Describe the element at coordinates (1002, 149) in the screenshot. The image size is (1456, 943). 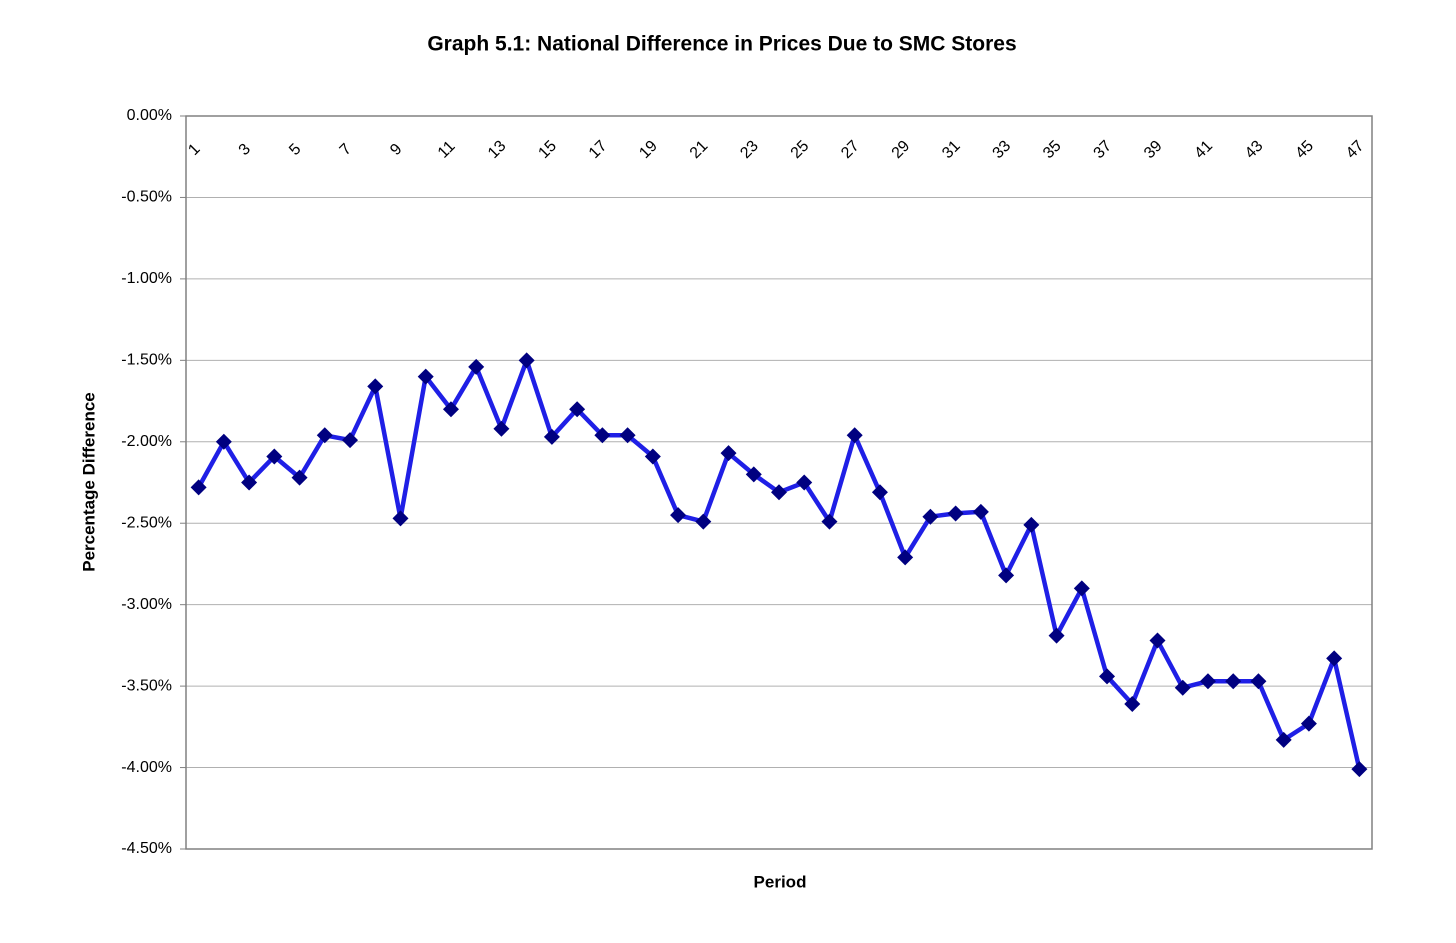
I see `x-tick-label: 33` at that location.